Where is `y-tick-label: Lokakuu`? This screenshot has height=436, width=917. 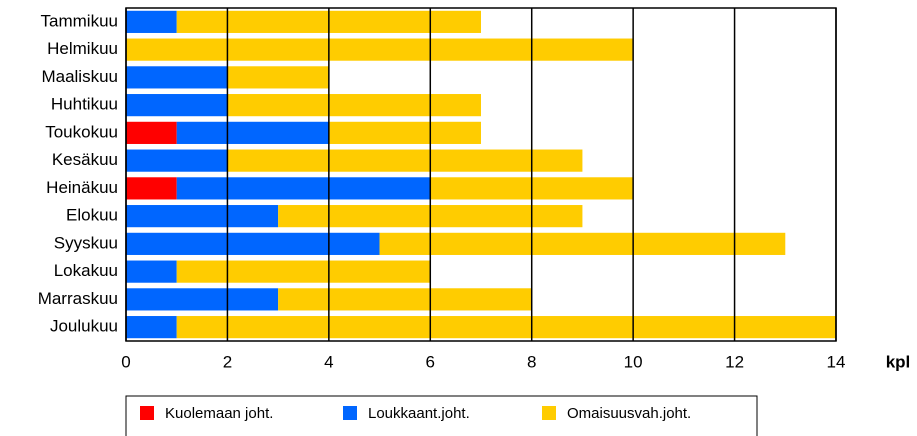
y-tick-label: Lokakuu is located at coordinates (86, 270).